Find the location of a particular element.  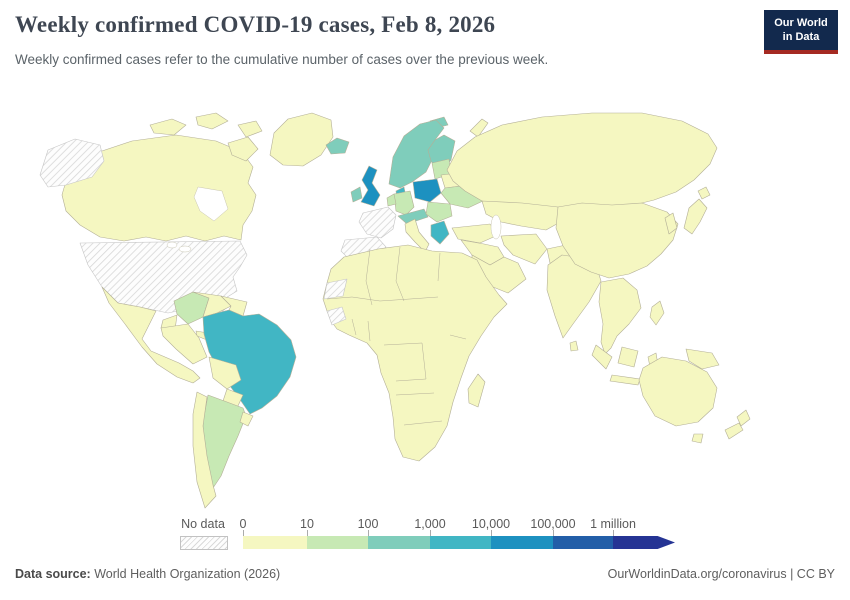

country-japan-hokkaido is located at coordinates (704, 193).